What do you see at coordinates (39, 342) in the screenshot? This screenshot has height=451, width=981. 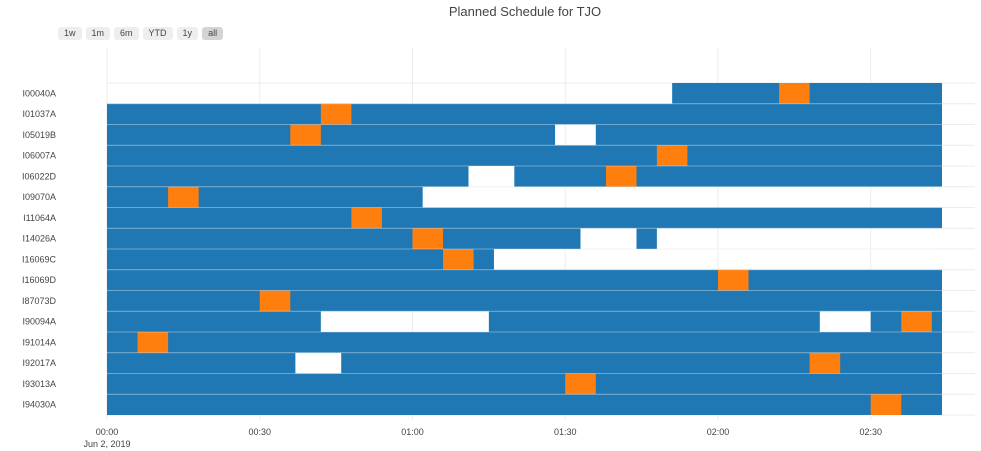 I see `target-label: I91014A` at bounding box center [39, 342].